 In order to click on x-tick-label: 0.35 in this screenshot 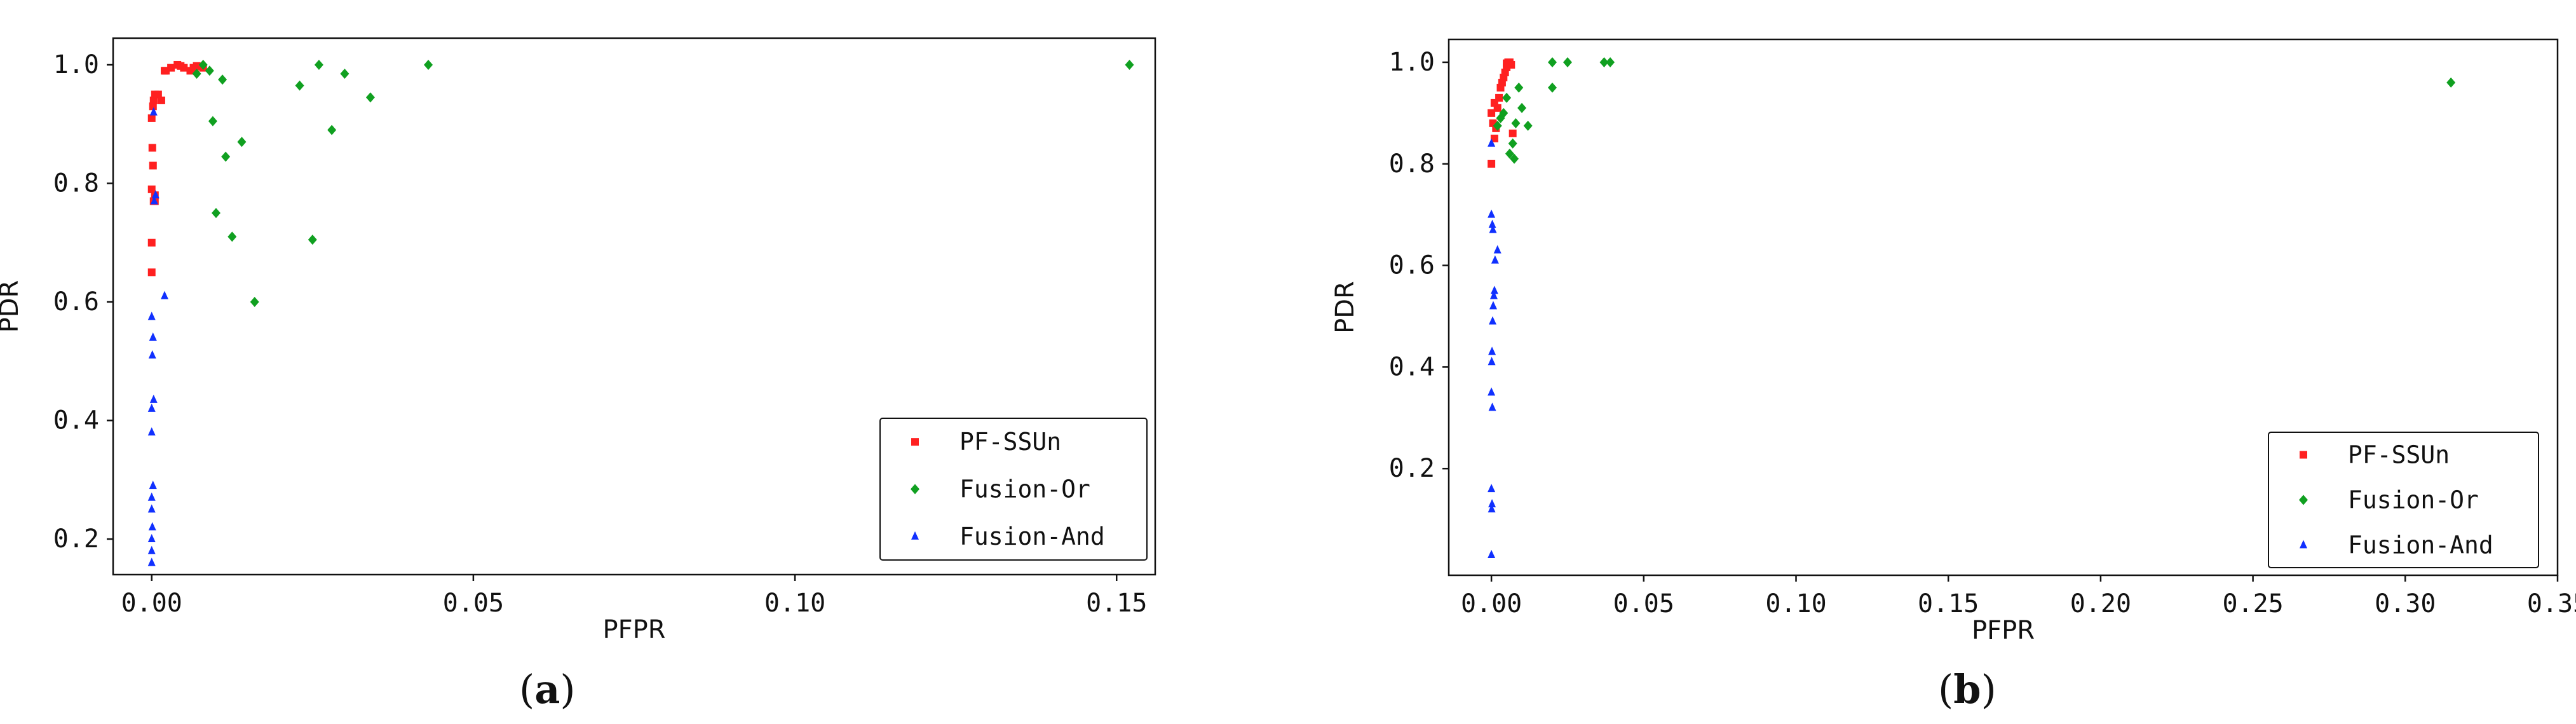, I will do `click(2551, 603)`.